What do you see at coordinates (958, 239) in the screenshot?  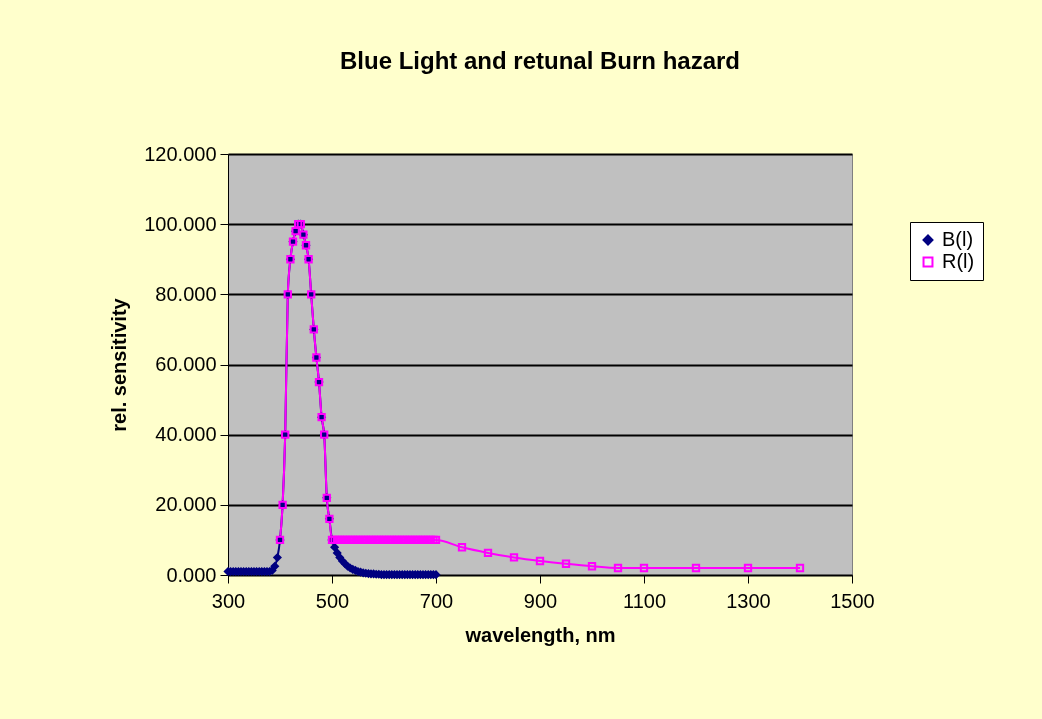 I see `legend-label: B(l)` at bounding box center [958, 239].